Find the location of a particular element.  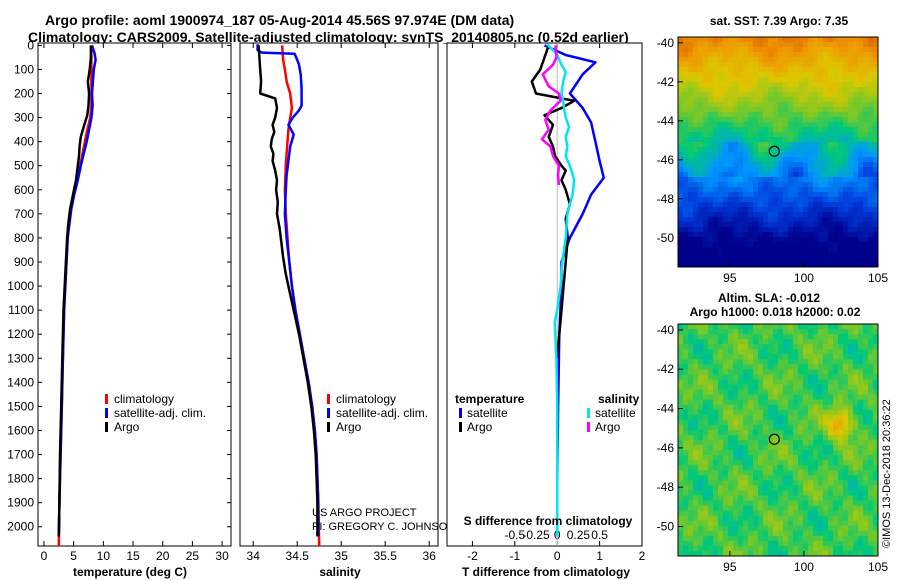

x-tick-label: 34.5 is located at coordinates (298, 556).